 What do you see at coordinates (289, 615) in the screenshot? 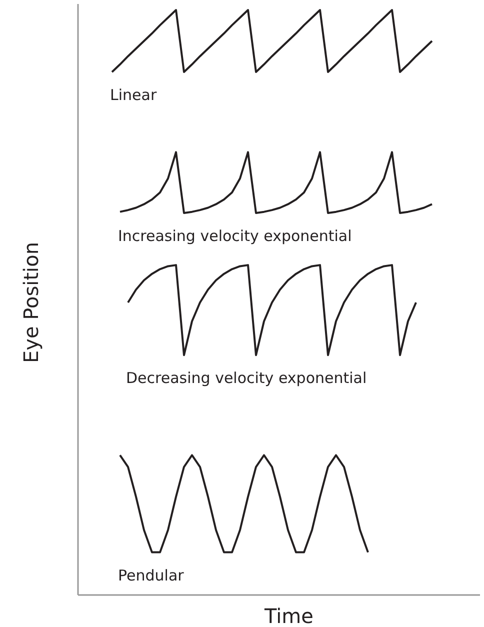
I see `x-axis-title: Time` at bounding box center [289, 615].